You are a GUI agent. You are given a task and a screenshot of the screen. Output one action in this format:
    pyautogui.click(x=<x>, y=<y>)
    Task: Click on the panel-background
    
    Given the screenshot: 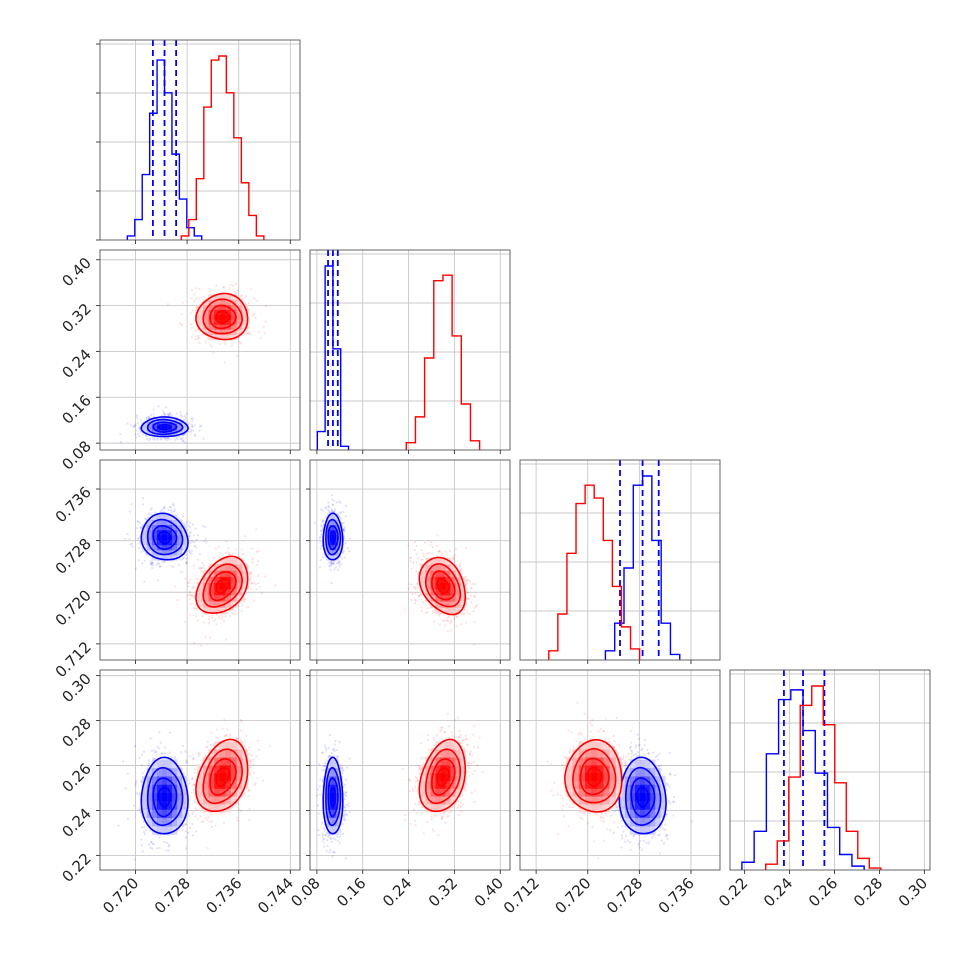 What is the action you would take?
    pyautogui.click(x=200, y=140)
    